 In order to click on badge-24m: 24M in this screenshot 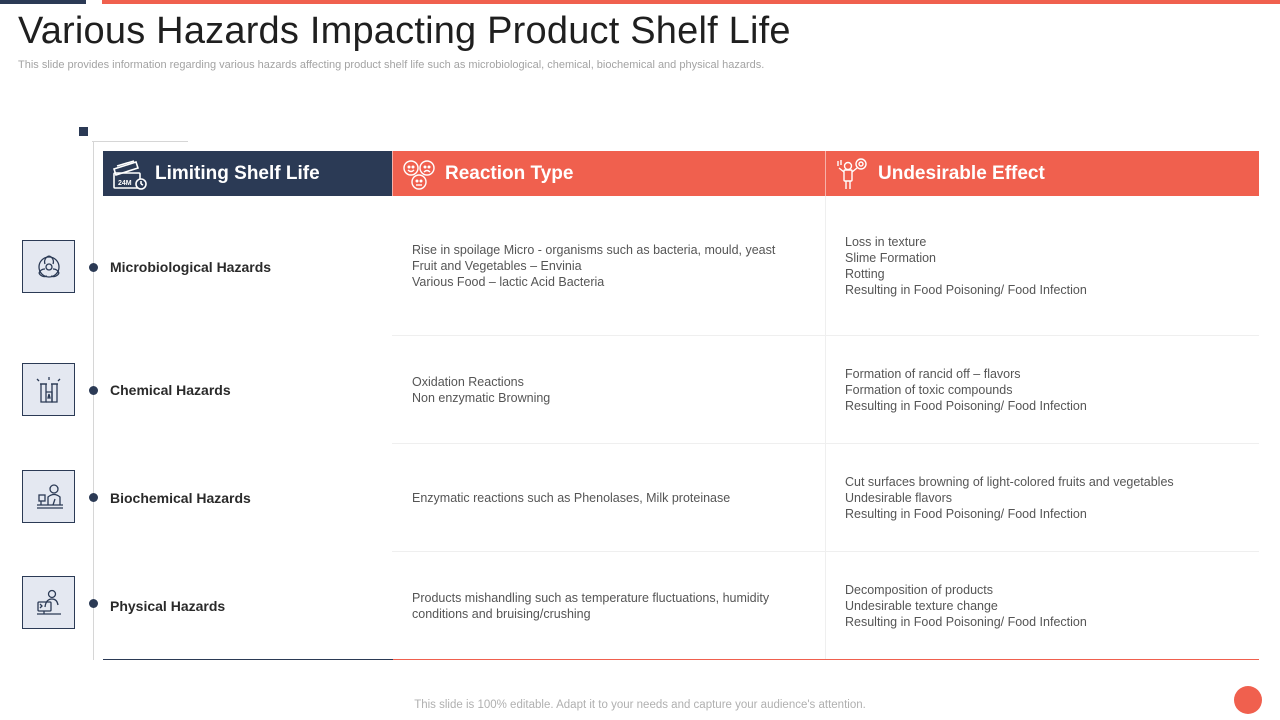, I will do `click(125, 183)`.